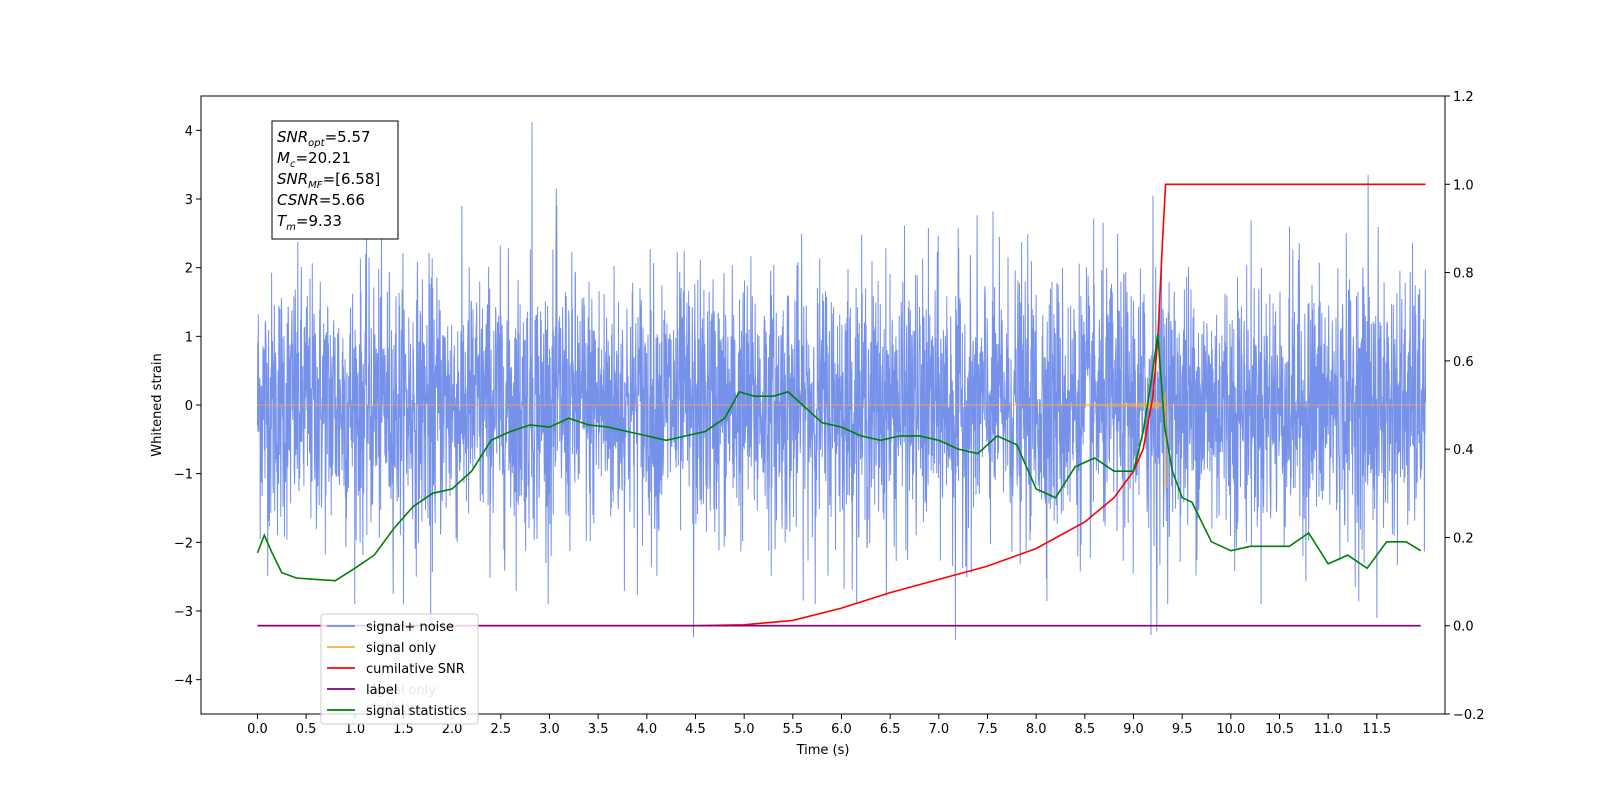 This screenshot has height=800, width=1600. I want to click on x-tick-label: 2.0, so click(452, 729).